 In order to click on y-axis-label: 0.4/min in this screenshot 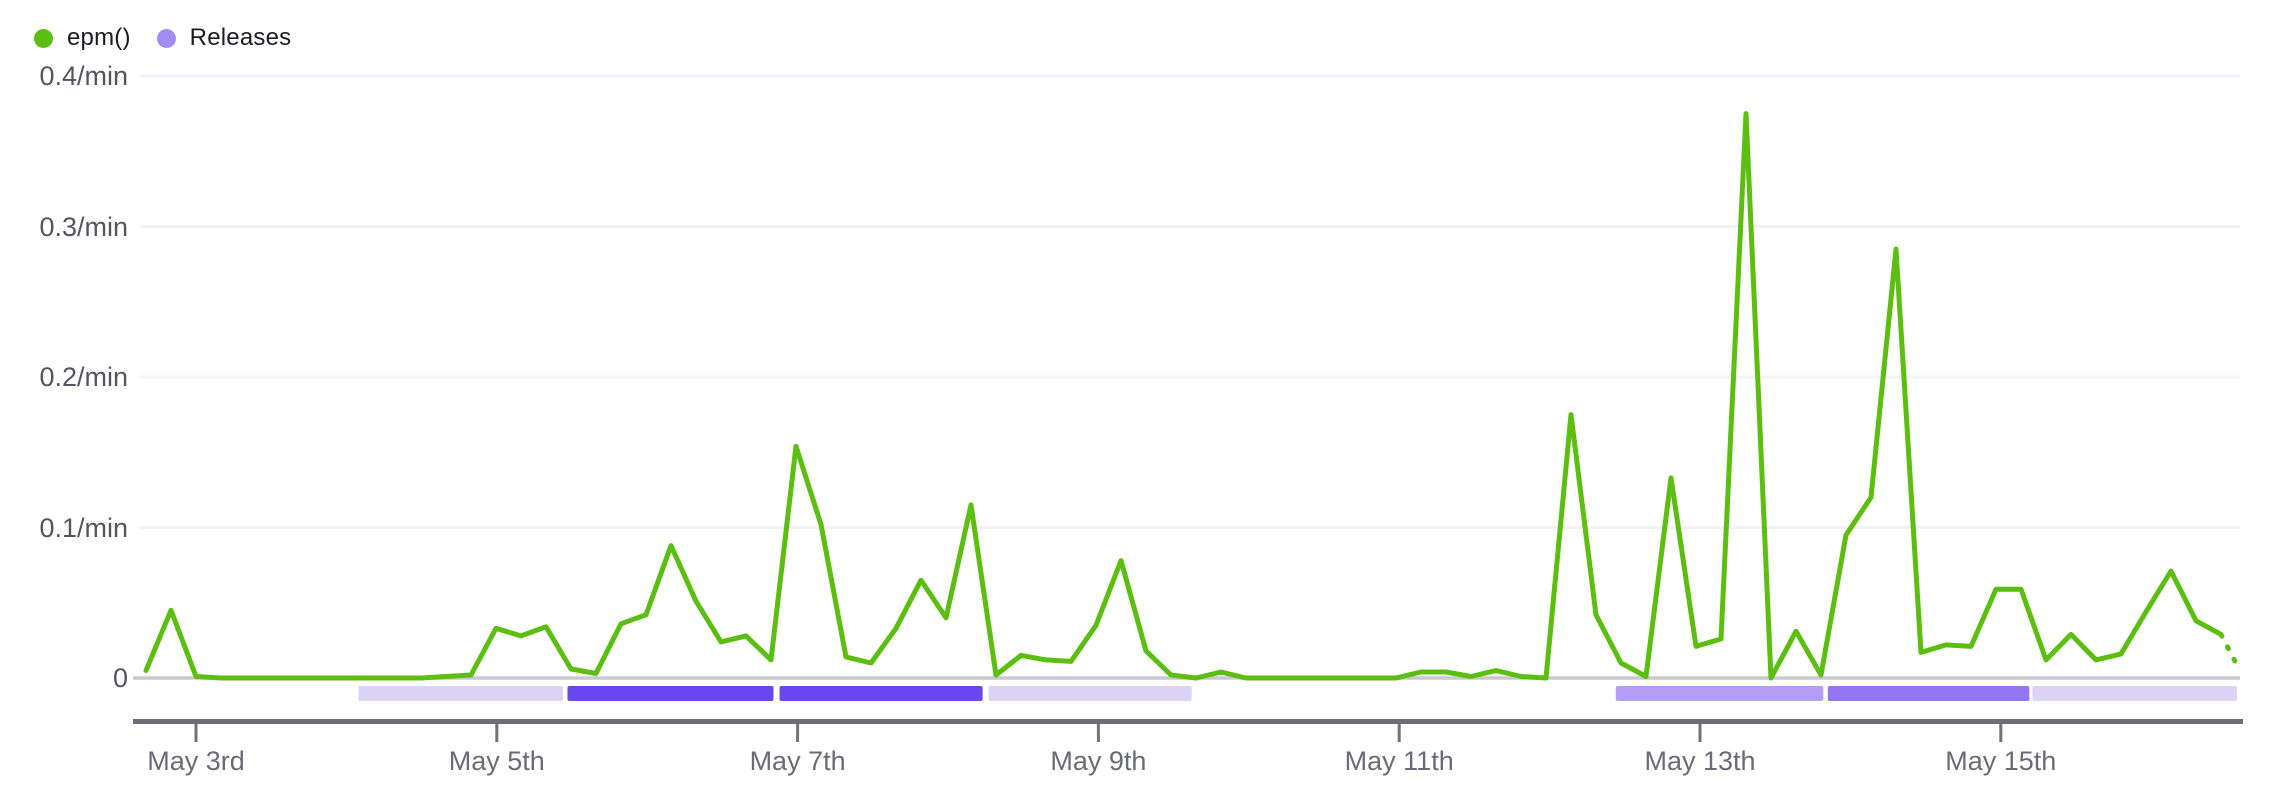, I will do `click(83, 76)`.